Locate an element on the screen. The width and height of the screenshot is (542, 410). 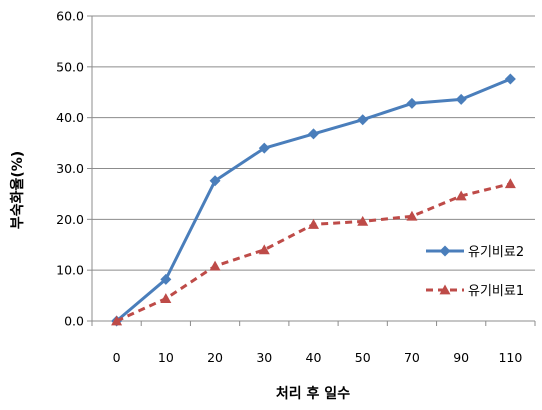
legend-item-series-1: 유기비료2 is located at coordinates (475, 252).